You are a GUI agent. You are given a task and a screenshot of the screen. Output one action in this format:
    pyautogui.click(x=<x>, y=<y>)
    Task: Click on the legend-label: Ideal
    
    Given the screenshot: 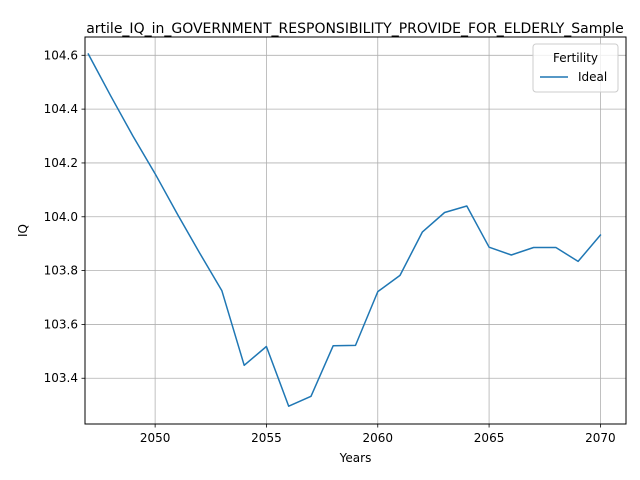 What is the action you would take?
    pyautogui.click(x=592, y=77)
    